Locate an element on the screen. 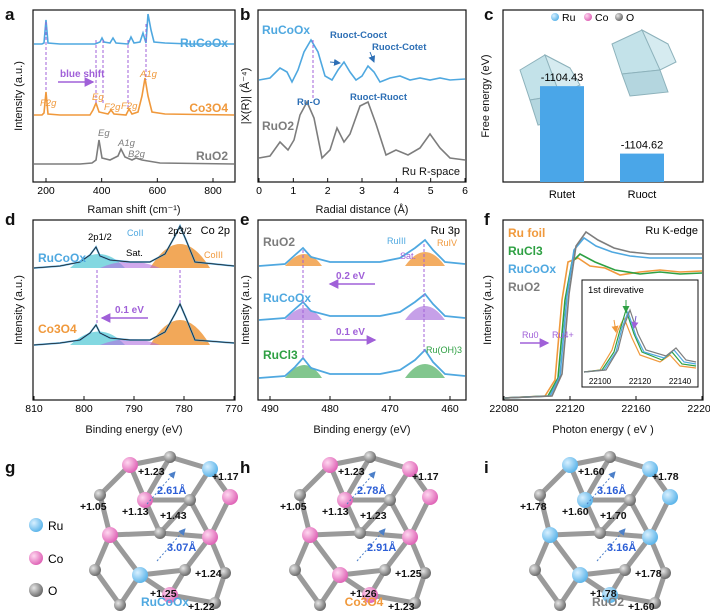  annot-co-ii: CoII is located at coordinates (135, 233).